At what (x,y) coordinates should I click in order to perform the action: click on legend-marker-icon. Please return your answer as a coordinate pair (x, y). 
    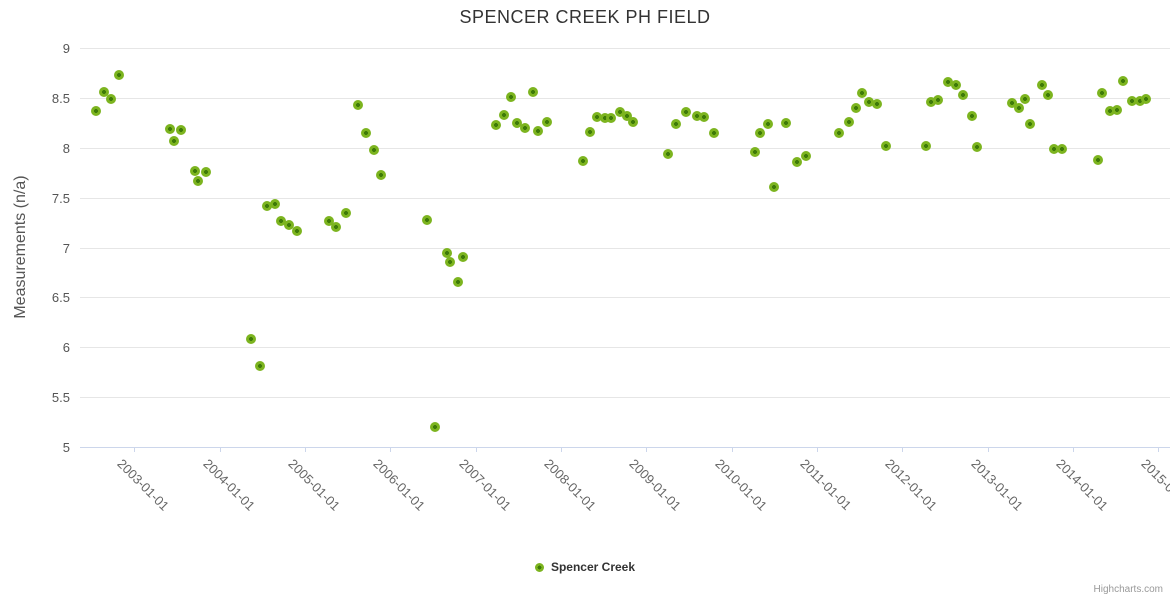
    Looking at the image, I should click on (539, 567).